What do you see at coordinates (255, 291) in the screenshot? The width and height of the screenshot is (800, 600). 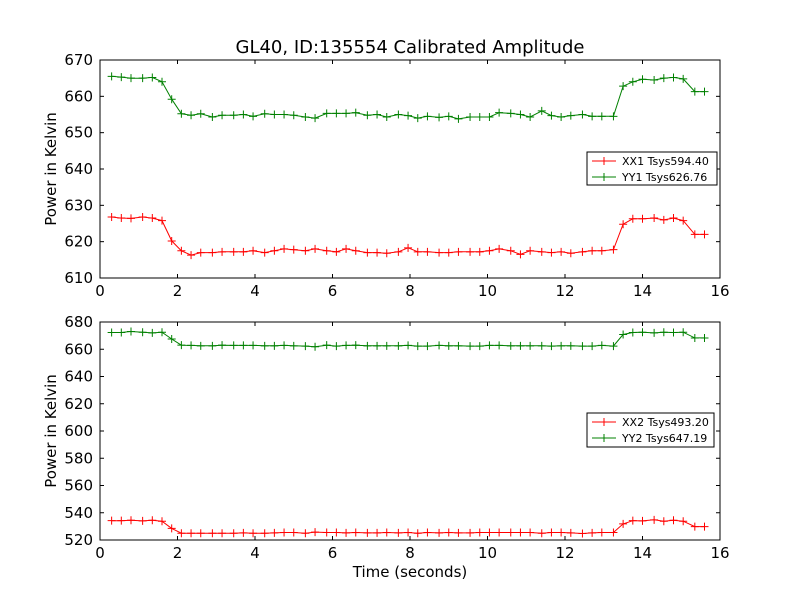 I see `x-tick-label: 4` at bounding box center [255, 291].